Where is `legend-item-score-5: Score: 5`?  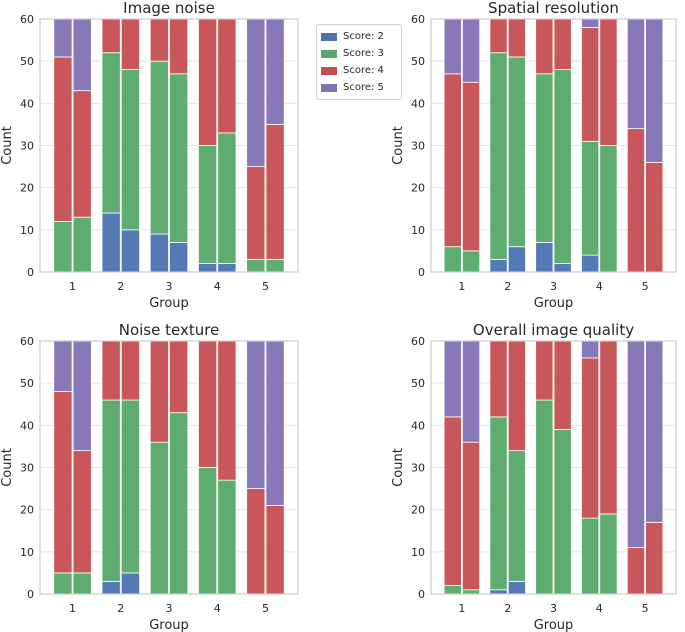
legend-item-score-5: Score: 5 is located at coordinates (359, 87).